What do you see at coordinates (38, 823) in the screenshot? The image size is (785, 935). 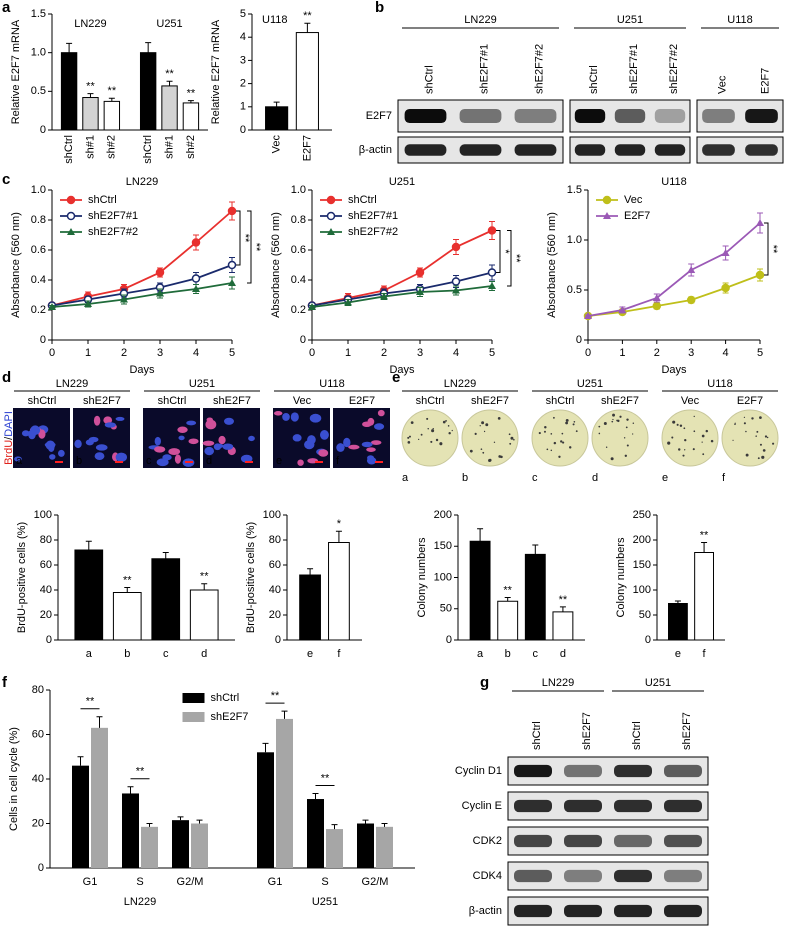 I see `y-tick-label: 20` at bounding box center [38, 823].